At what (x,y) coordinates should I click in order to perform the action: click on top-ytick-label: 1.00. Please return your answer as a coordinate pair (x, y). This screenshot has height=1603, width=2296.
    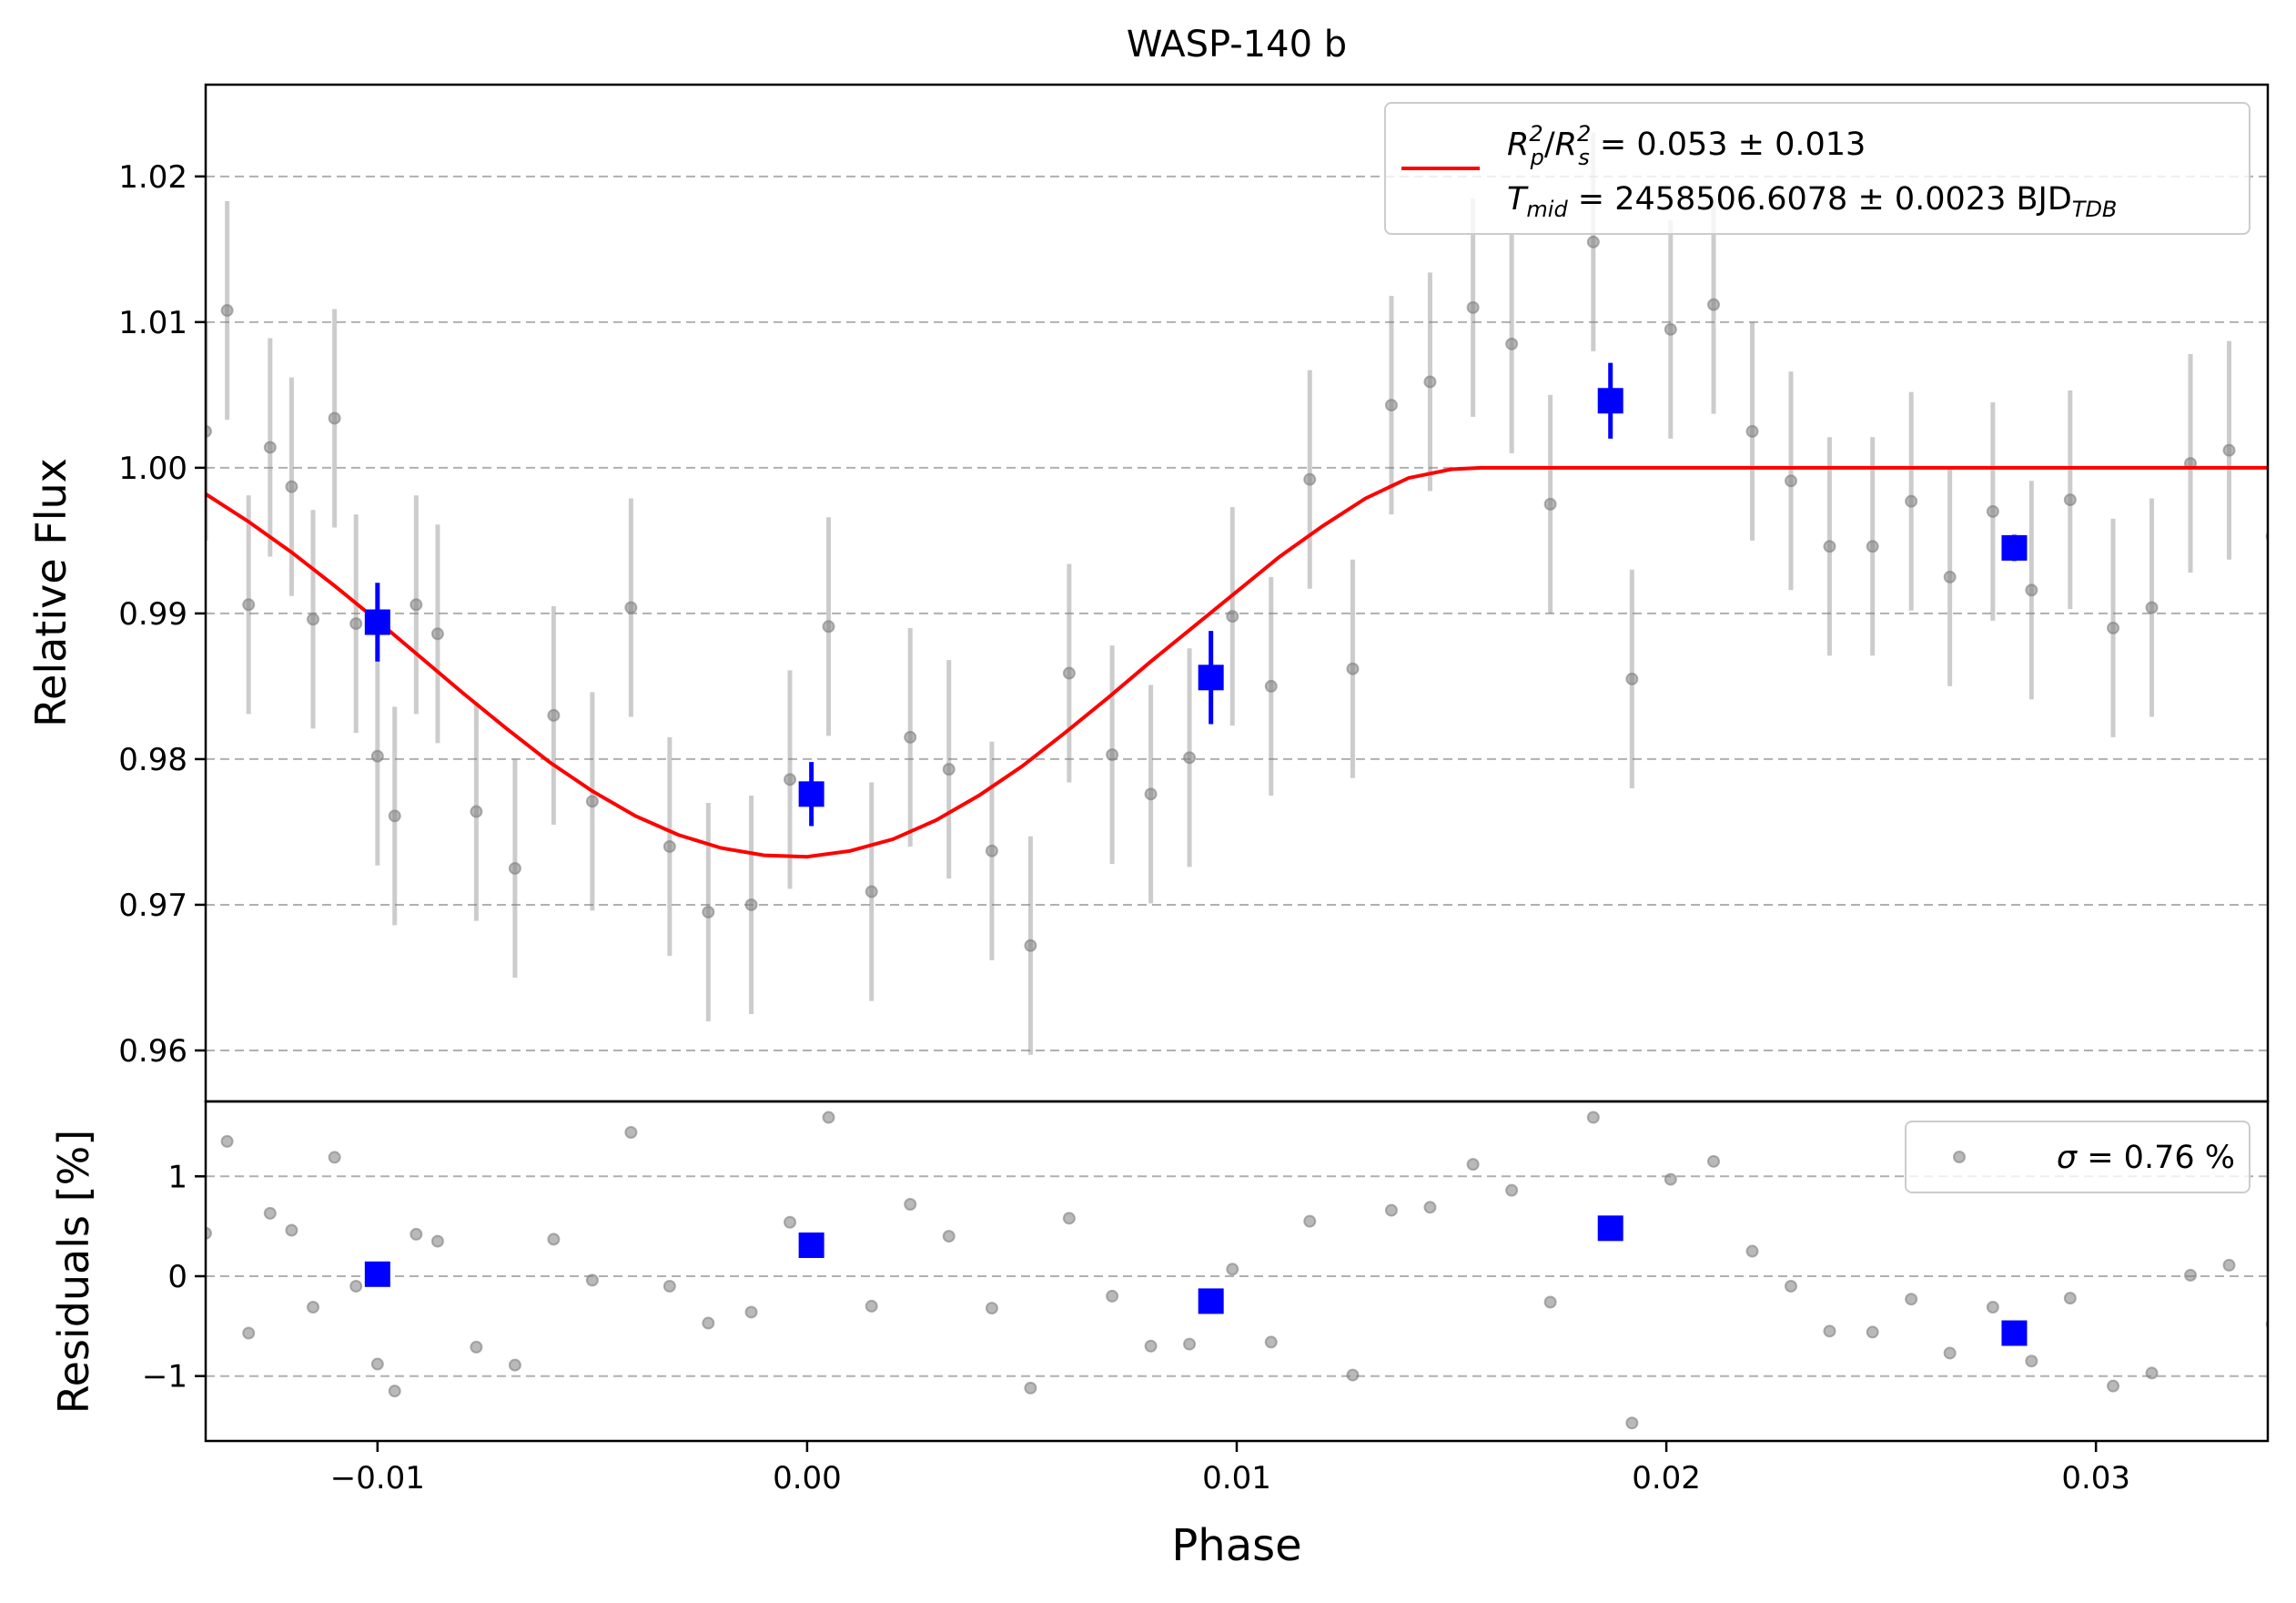
    Looking at the image, I should click on (153, 469).